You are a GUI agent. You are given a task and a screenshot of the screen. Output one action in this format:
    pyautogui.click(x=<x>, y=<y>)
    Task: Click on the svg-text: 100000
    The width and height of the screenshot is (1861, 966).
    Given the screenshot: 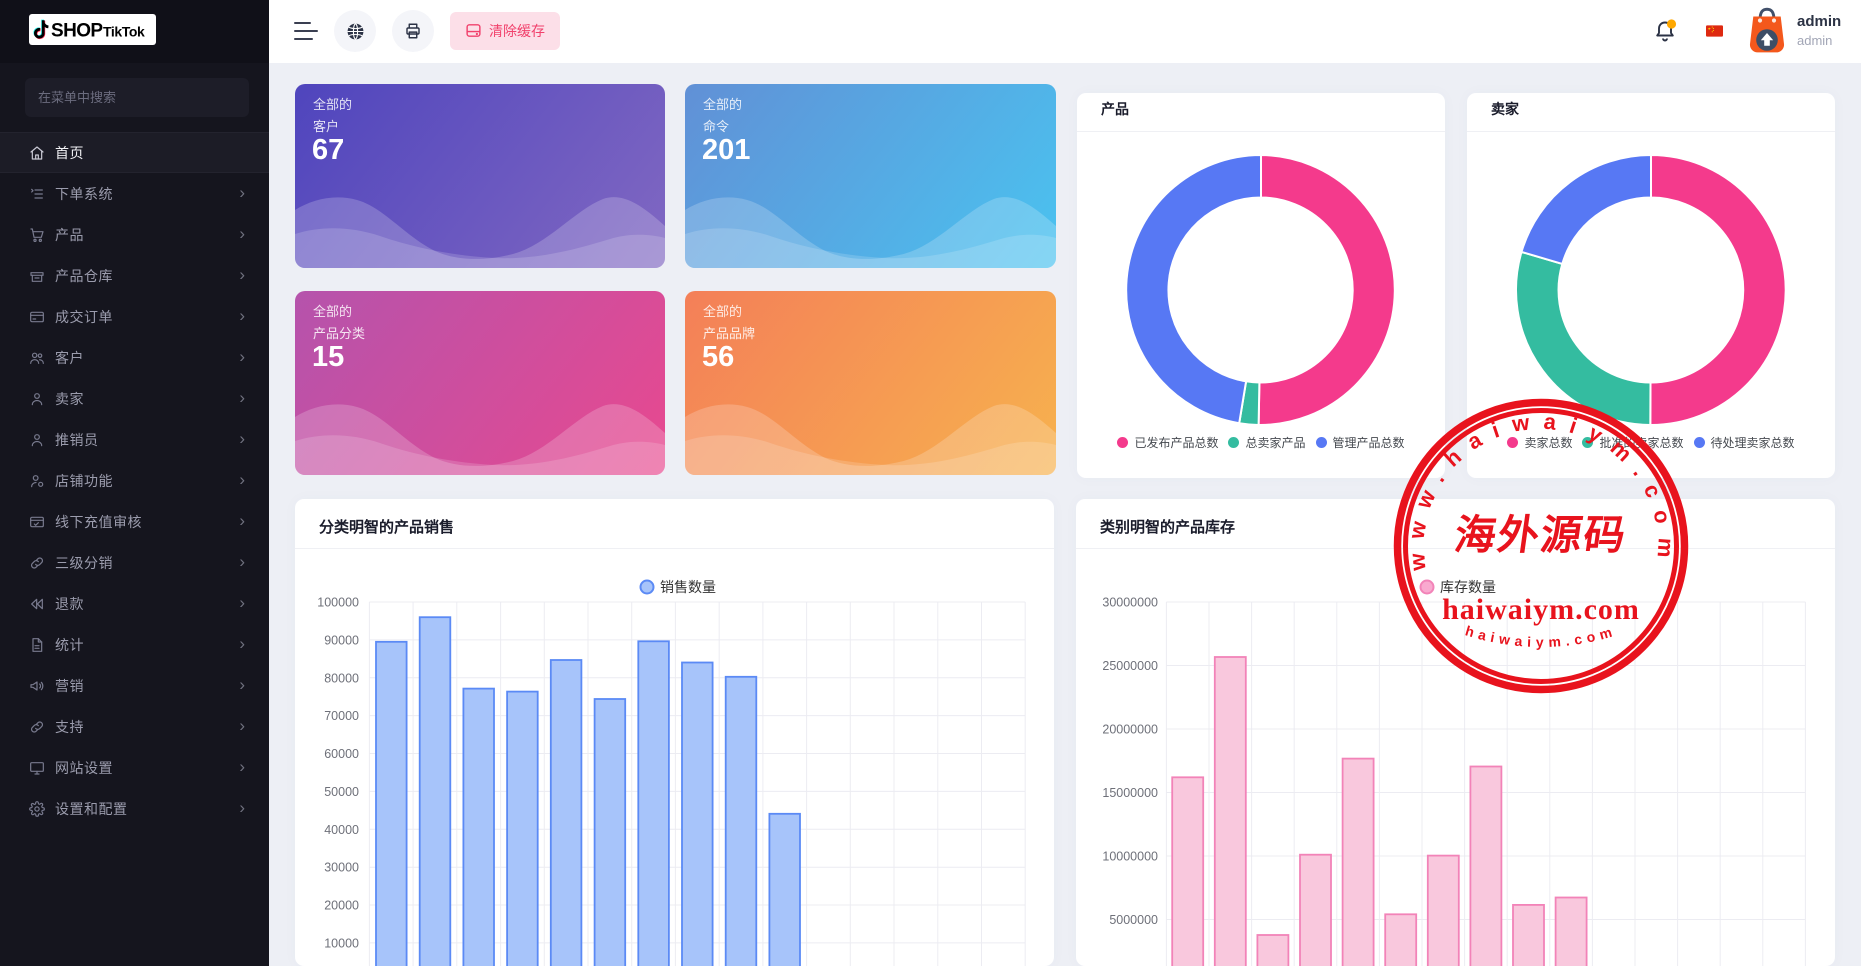 What is the action you would take?
    pyautogui.click(x=338, y=603)
    